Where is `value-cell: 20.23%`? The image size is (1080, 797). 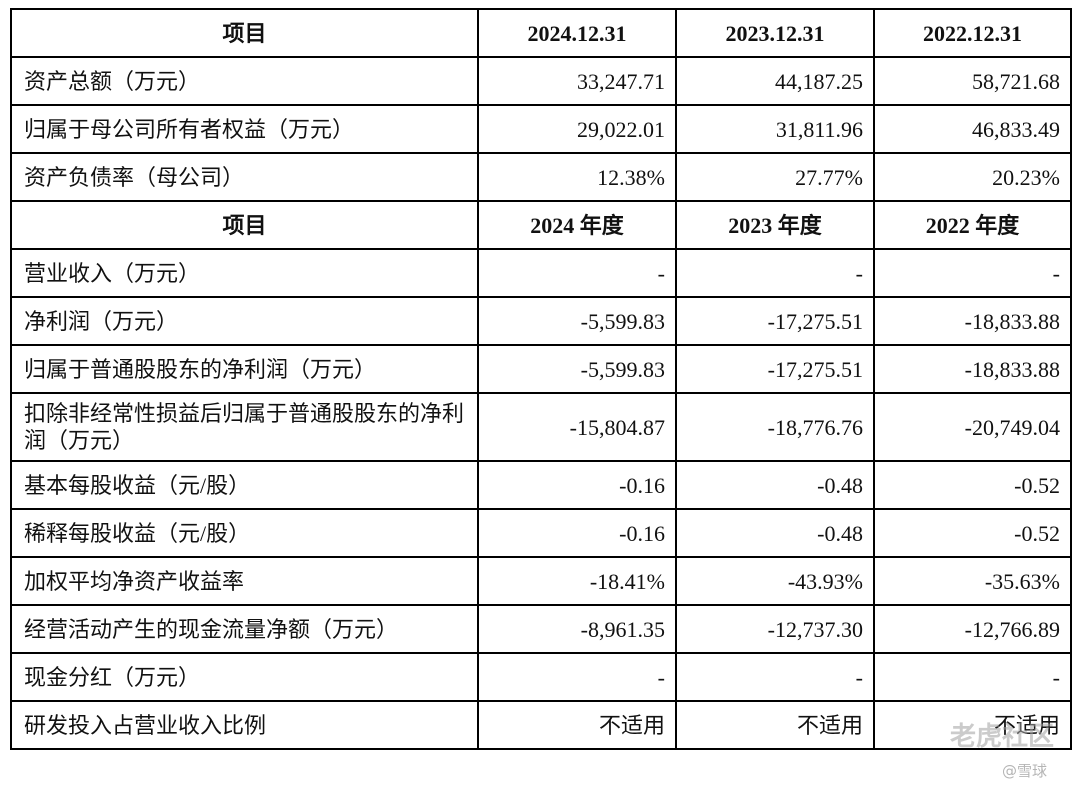 value-cell: 20.23% is located at coordinates (972, 177).